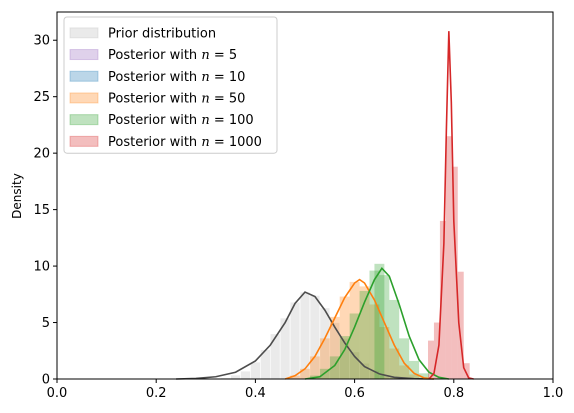  I want to click on y-tick-label: 25, so click(41, 97).